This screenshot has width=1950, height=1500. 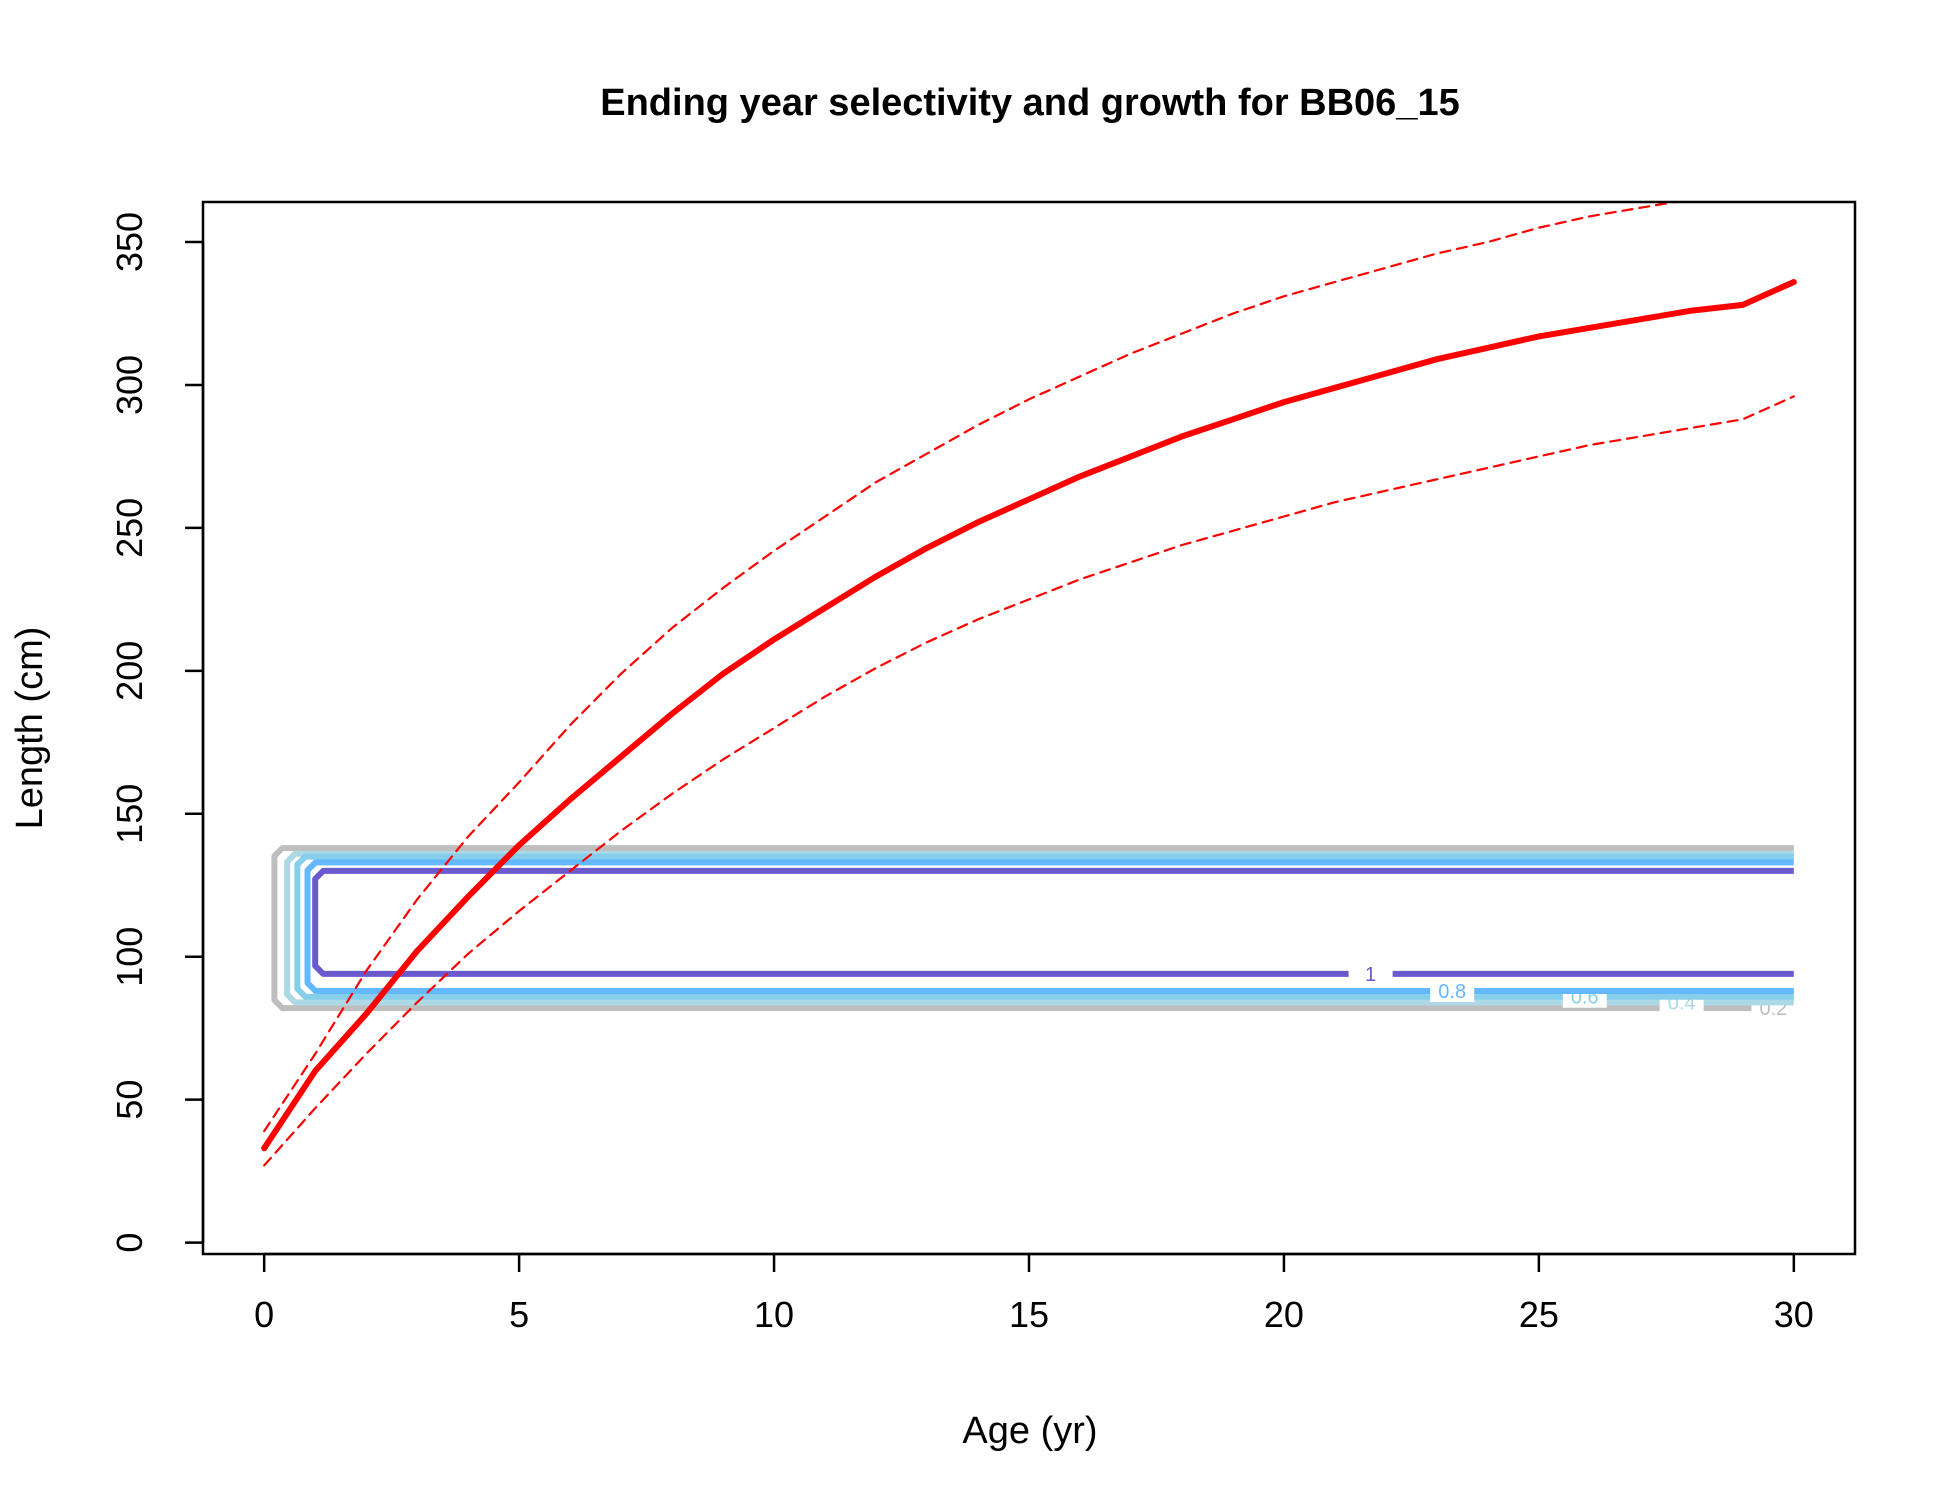 What do you see at coordinates (157, 732) in the screenshot?
I see `y-axis: 0 50 100 150 200 250 300 350` at bounding box center [157, 732].